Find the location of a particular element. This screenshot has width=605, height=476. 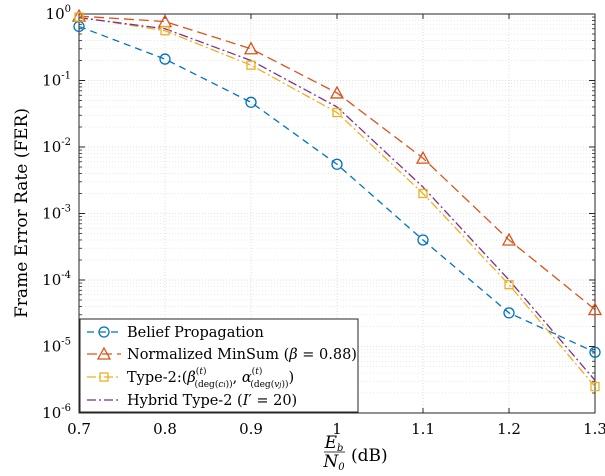

svg-text: N0 is located at coordinates (333, 462).